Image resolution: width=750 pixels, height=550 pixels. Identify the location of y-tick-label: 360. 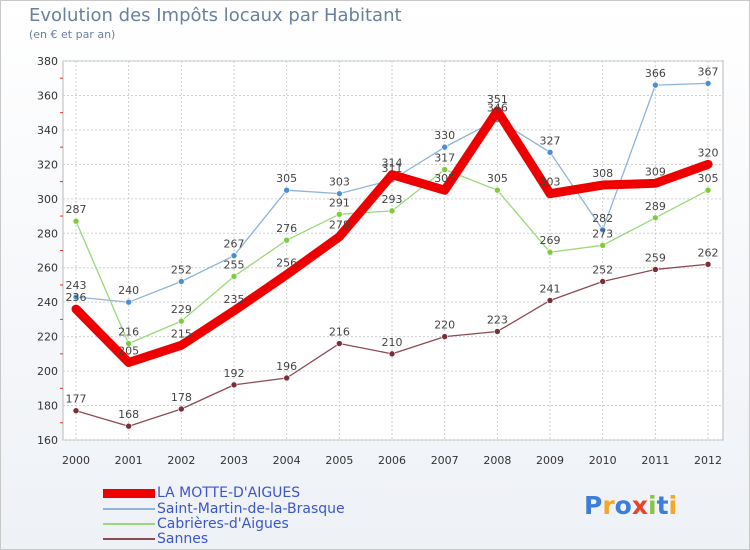
(47, 95).